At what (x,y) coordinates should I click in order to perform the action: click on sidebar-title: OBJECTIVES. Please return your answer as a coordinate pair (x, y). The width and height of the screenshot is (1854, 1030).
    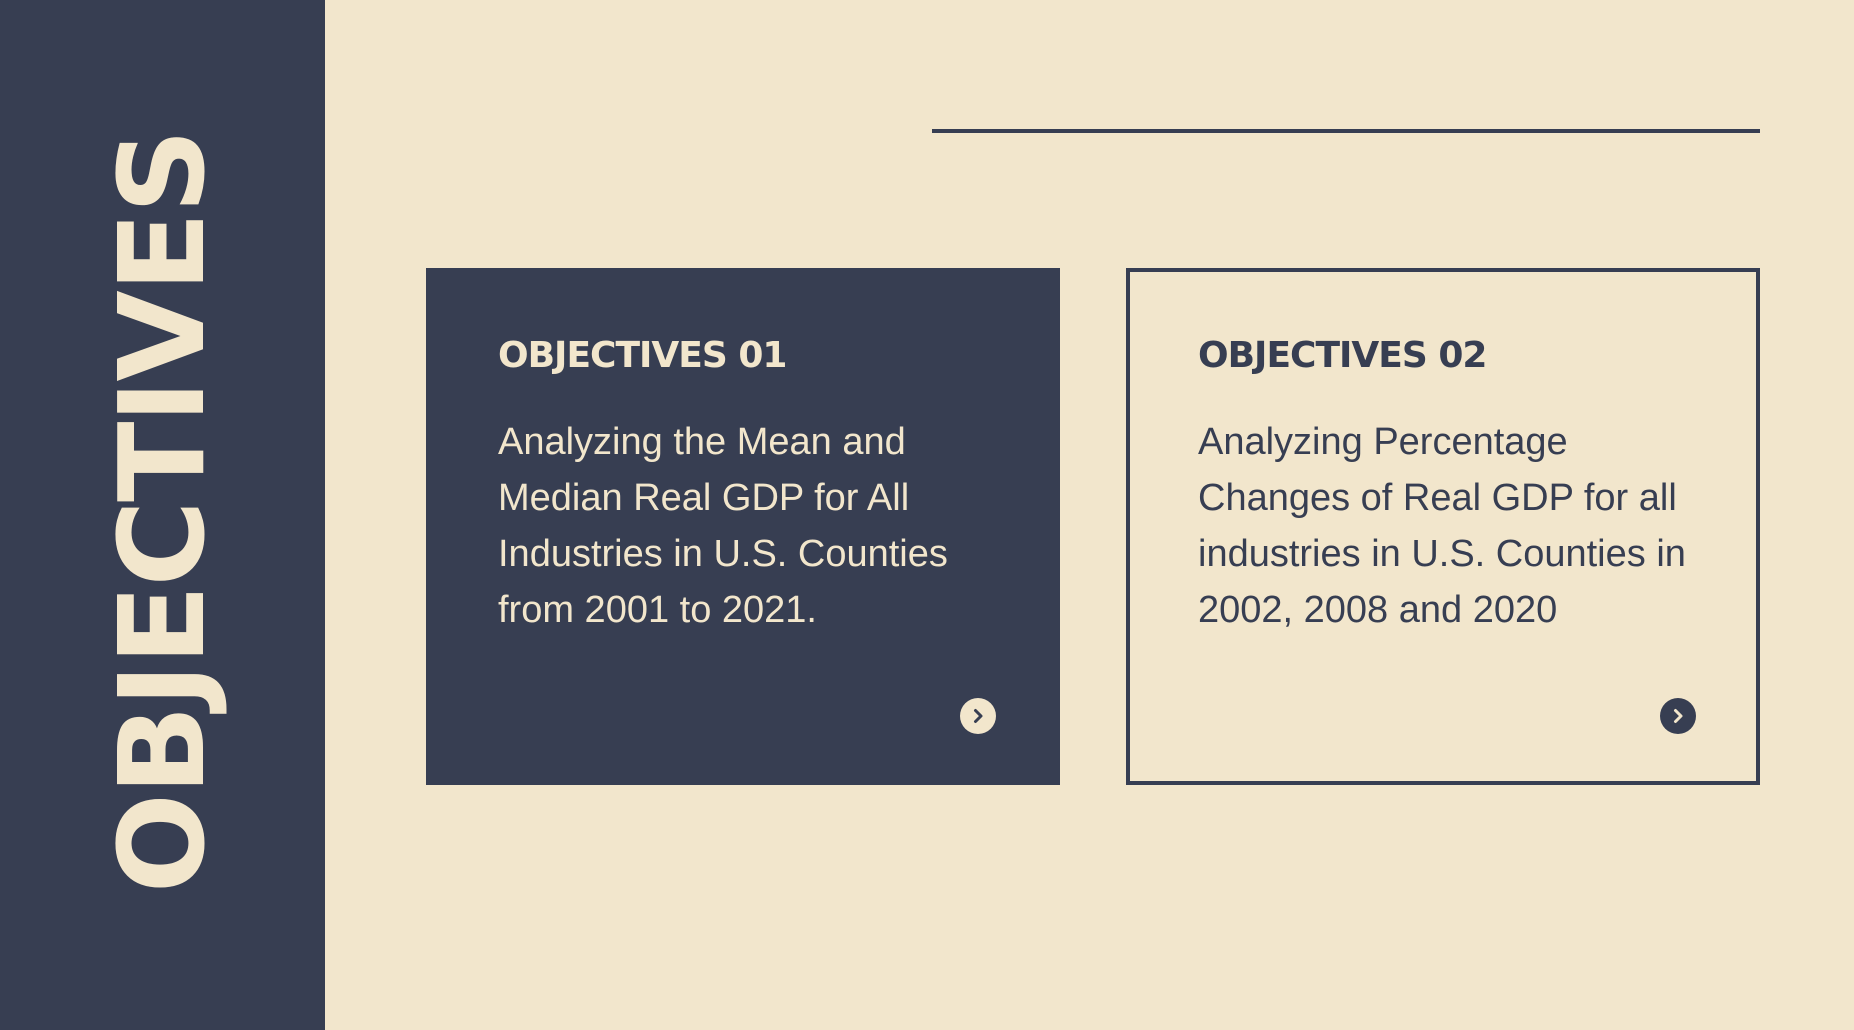
    Looking at the image, I should click on (162, 512).